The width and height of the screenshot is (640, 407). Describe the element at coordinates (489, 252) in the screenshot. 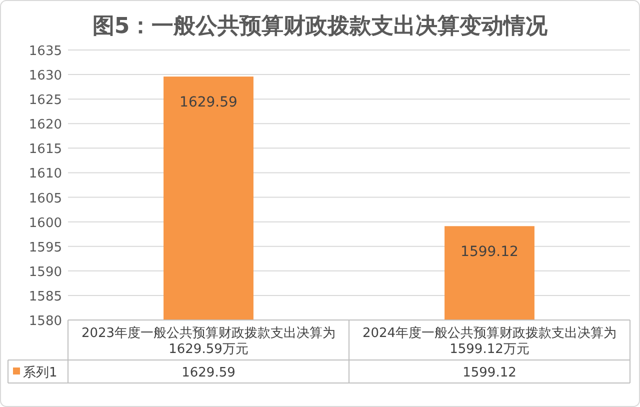

I see `annotation: 1599.12` at that location.